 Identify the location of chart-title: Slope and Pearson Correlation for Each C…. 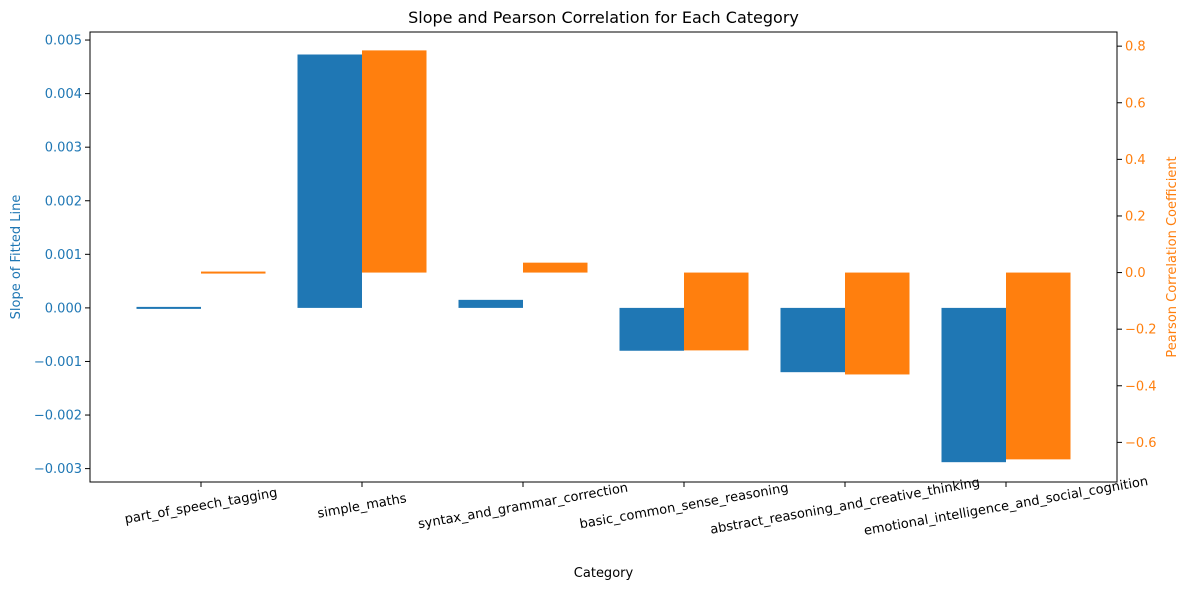
(603, 17).